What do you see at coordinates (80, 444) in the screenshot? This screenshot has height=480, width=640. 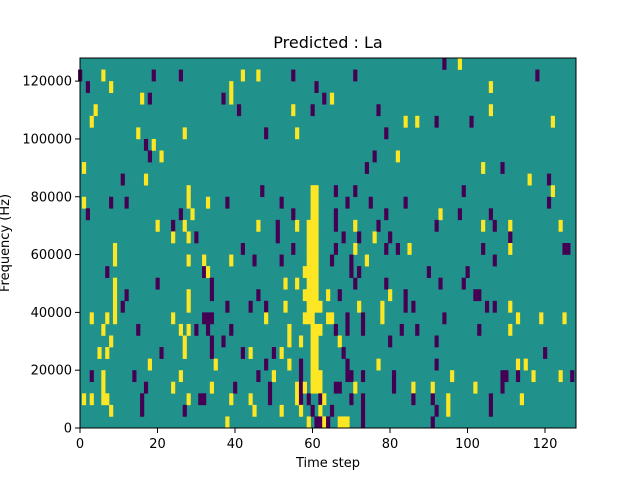 I see `x-tick-label: 0` at bounding box center [80, 444].